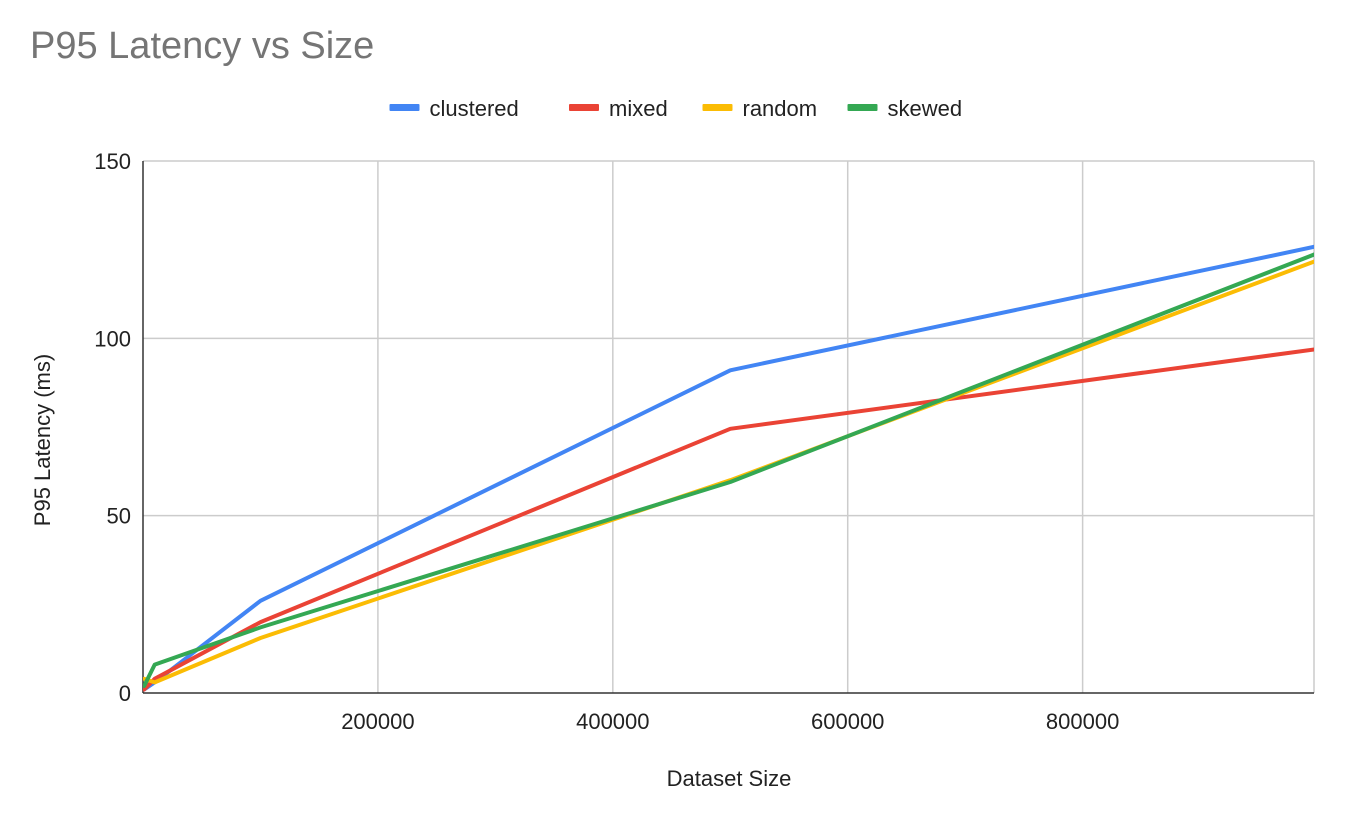 This screenshot has height=830, width=1346. Describe the element at coordinates (925, 108) in the screenshot. I see `legend-label: skewed` at that location.